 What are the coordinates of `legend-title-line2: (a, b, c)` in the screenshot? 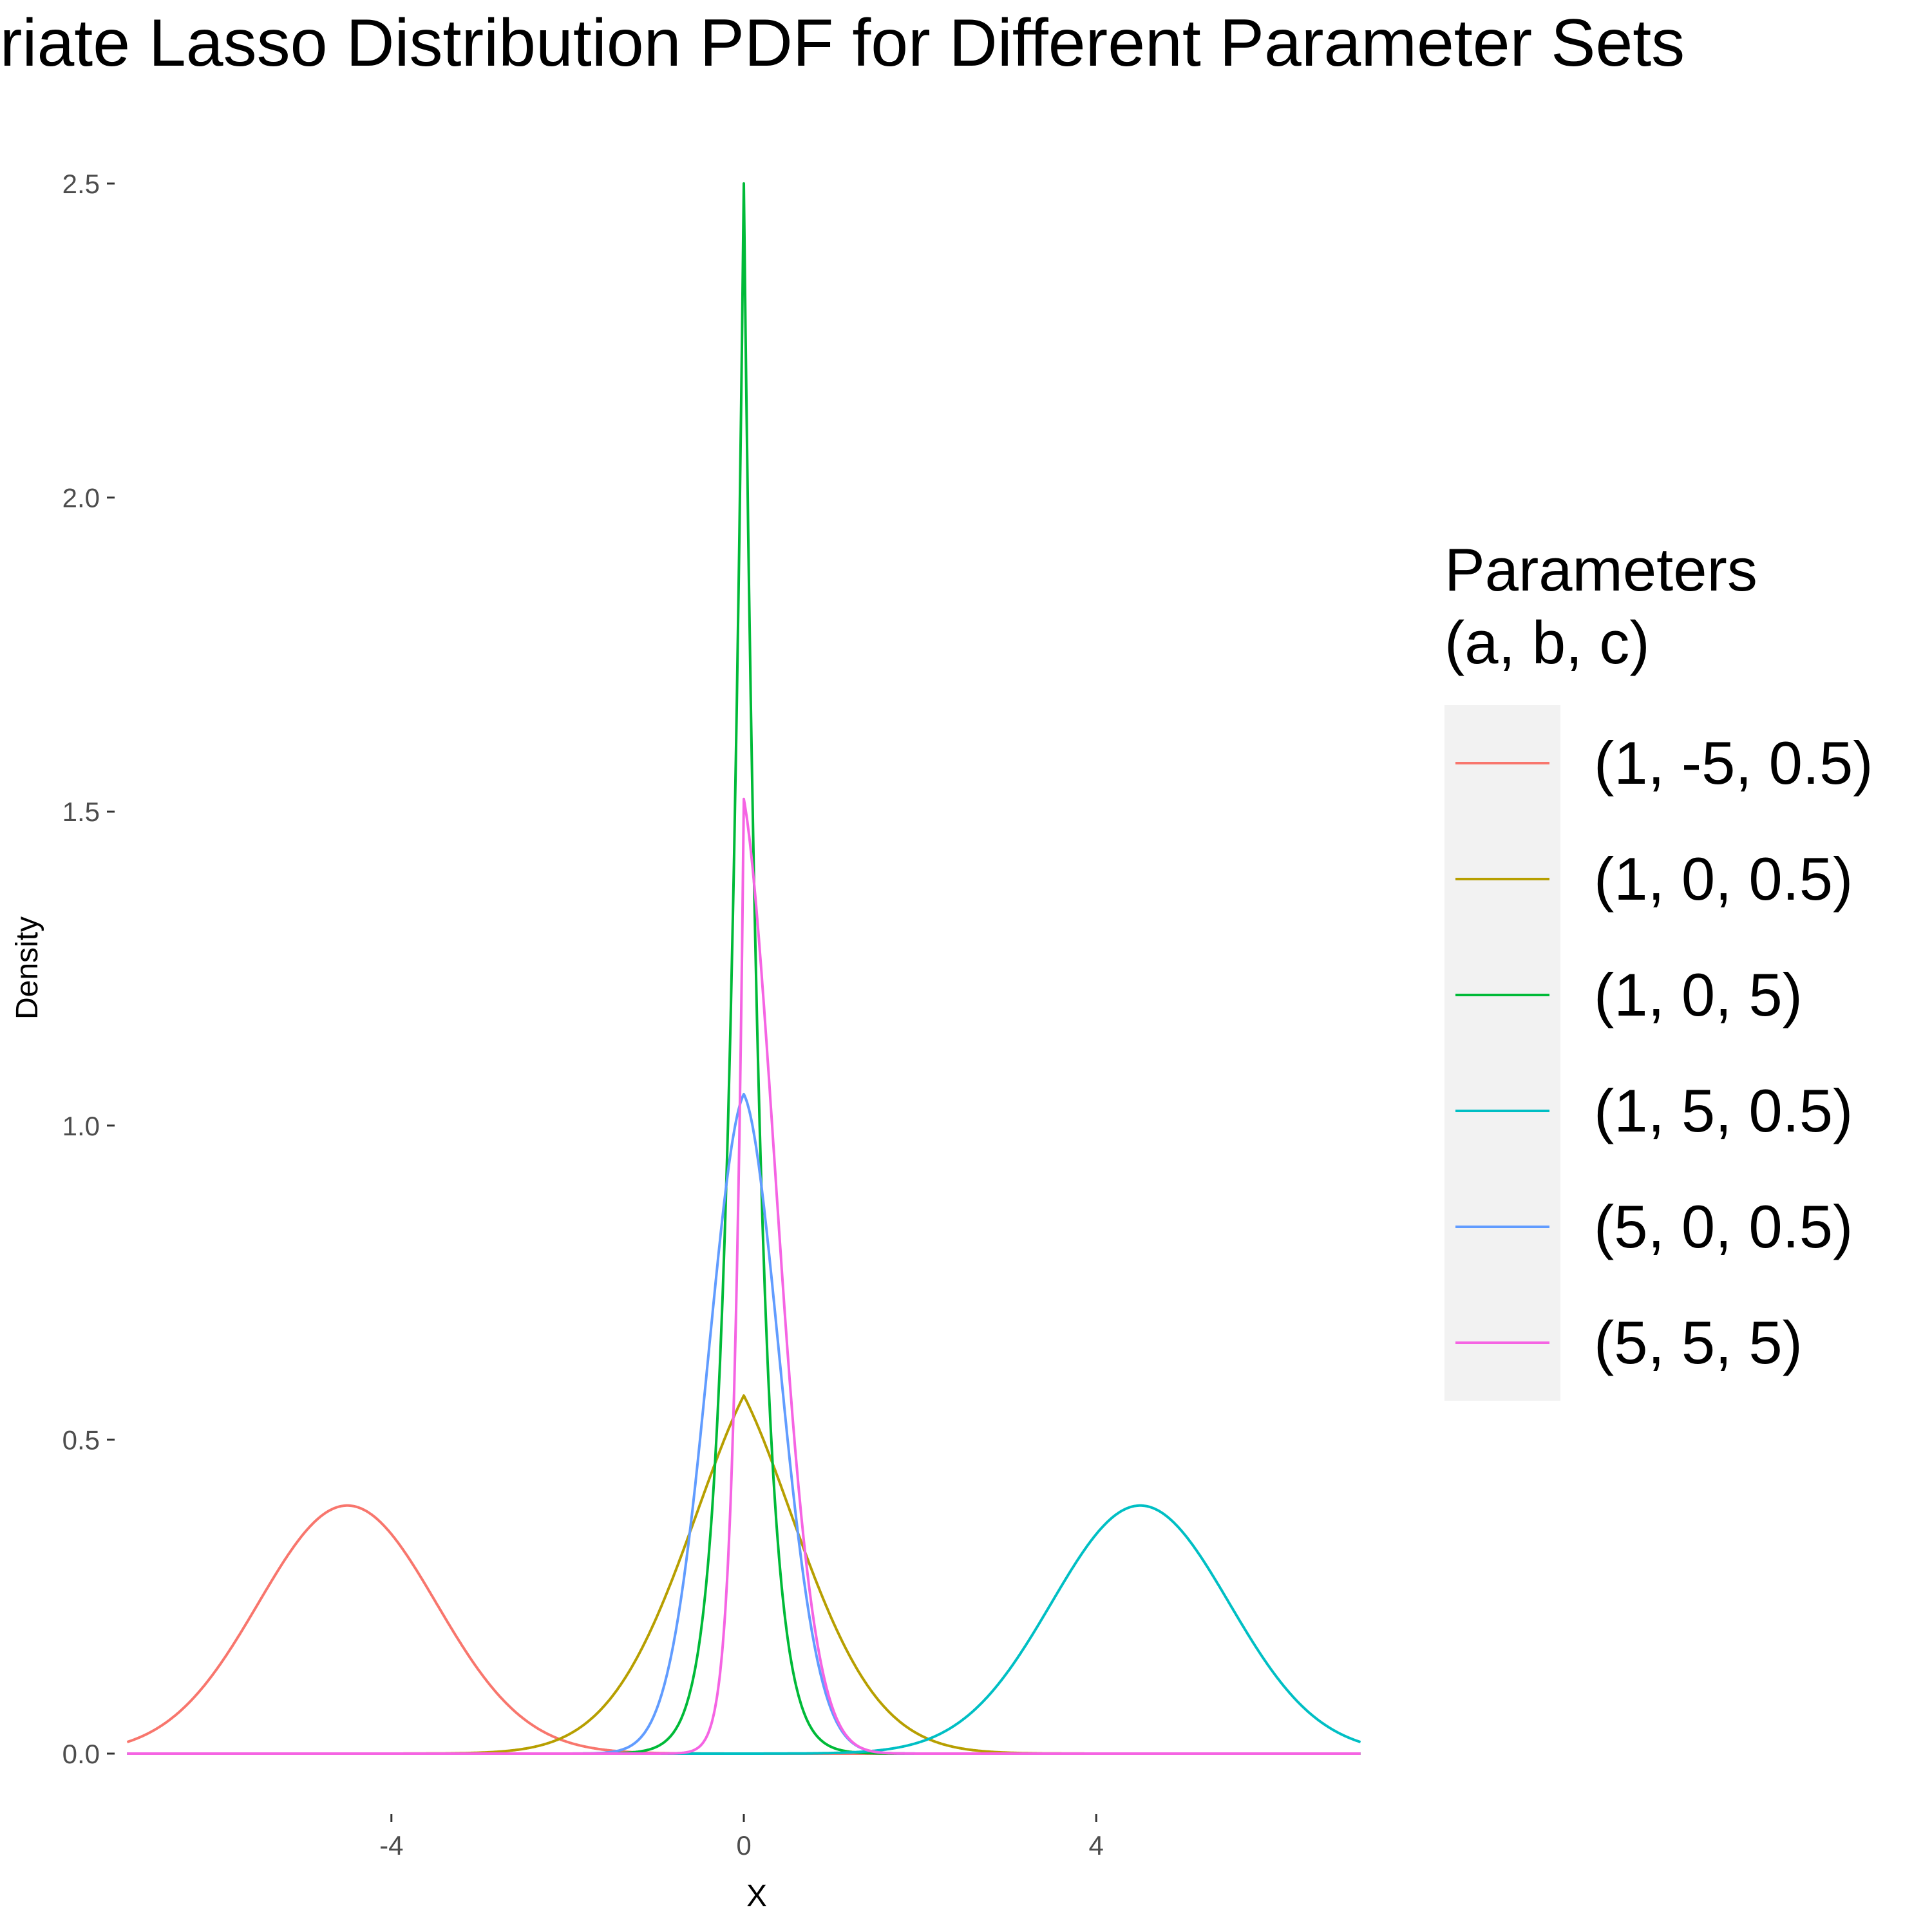 It's located at (1547, 642).